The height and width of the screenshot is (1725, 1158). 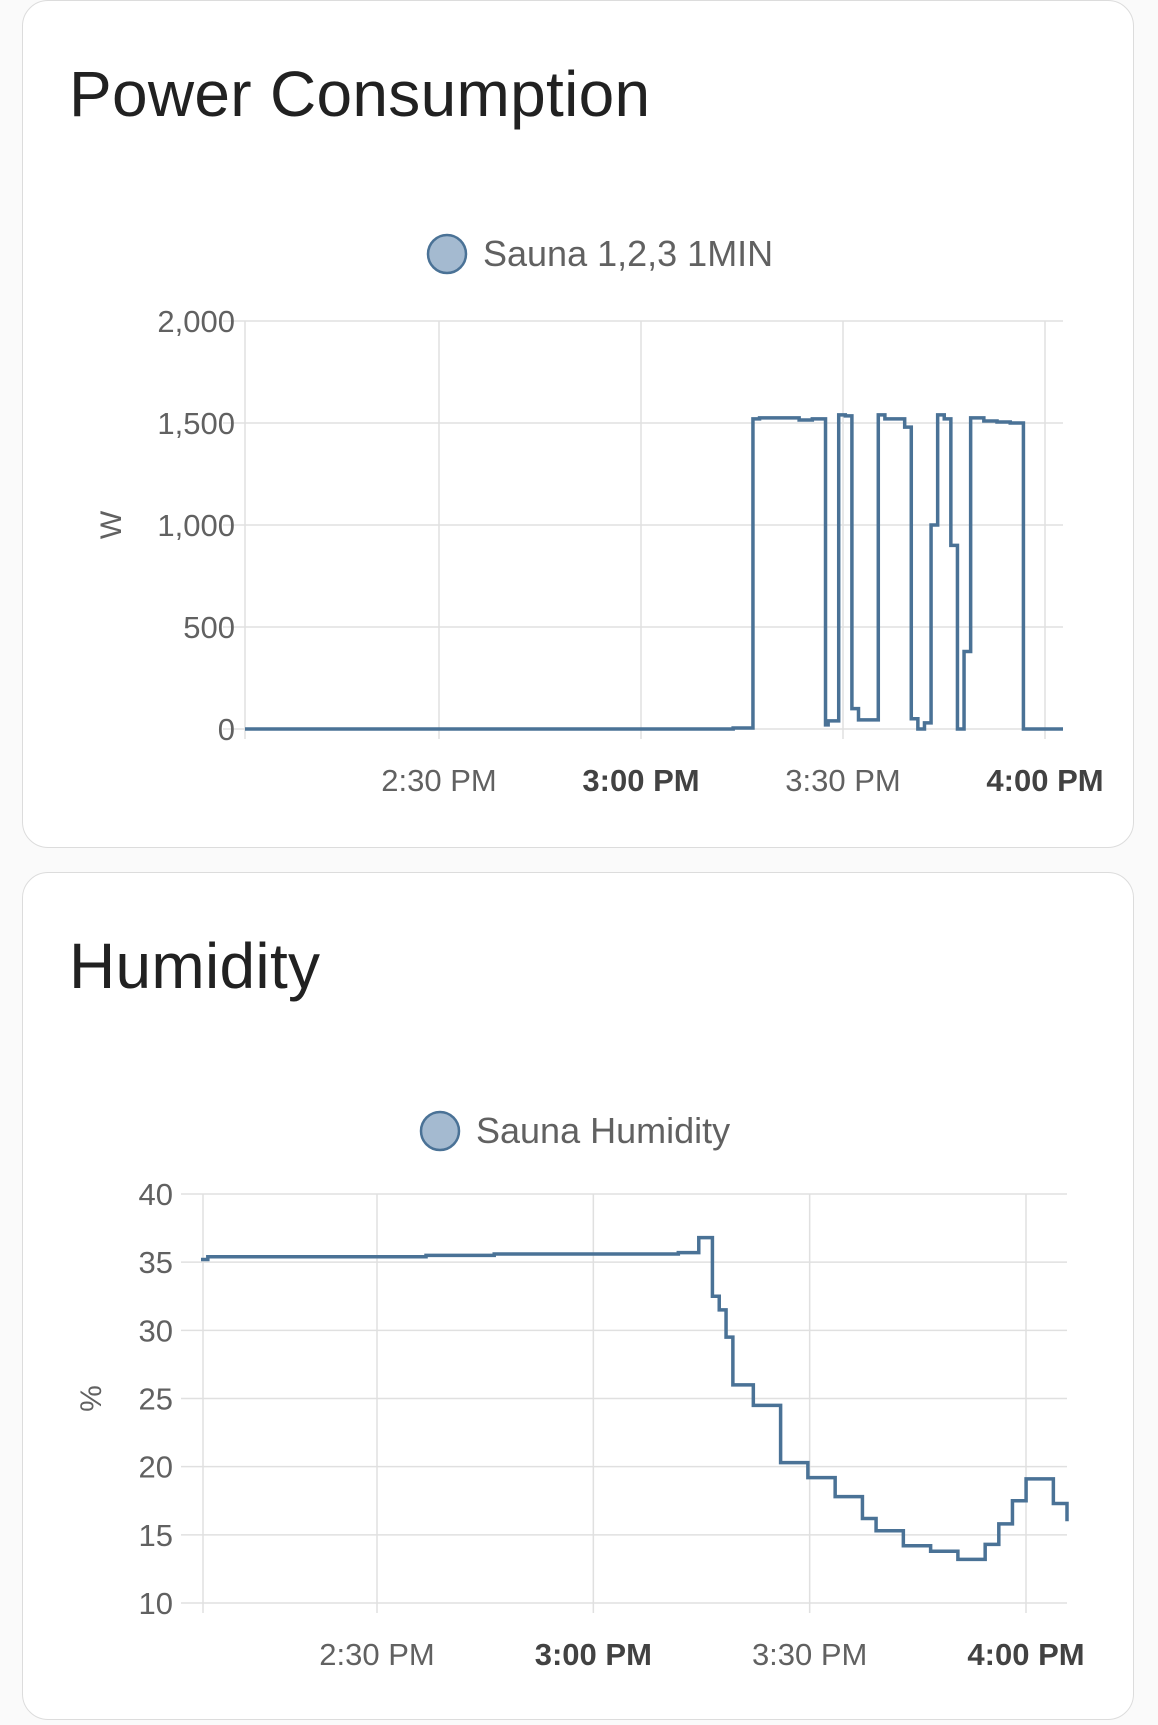 I want to click on legend: Sauna 1,2,3 1MIN, so click(x=599, y=254).